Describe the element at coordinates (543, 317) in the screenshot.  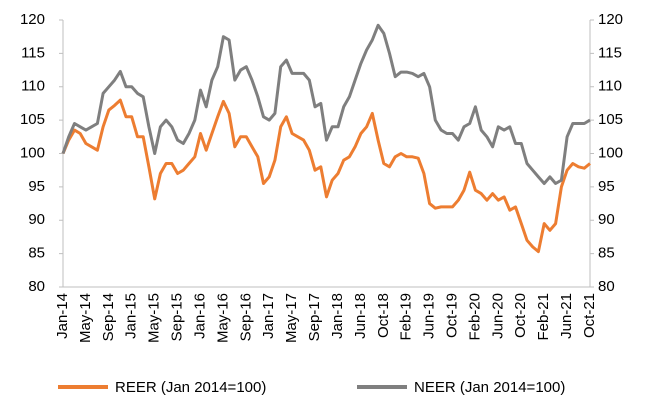
I see `x-tick-label: Feb-21` at that location.